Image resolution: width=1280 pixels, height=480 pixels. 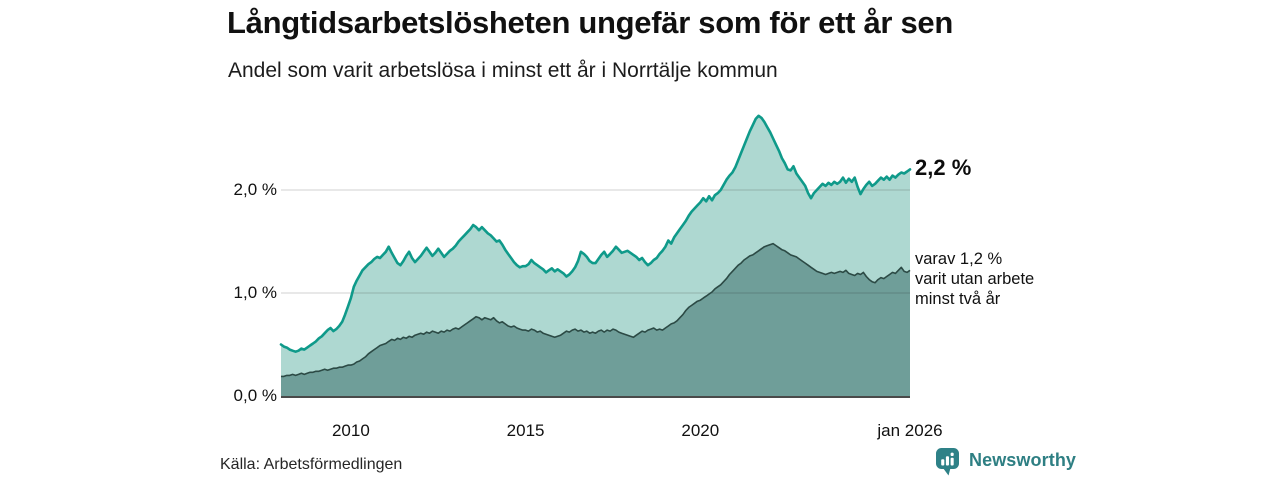 I want to click on x-tick-label: 2020, so click(x=700, y=430).